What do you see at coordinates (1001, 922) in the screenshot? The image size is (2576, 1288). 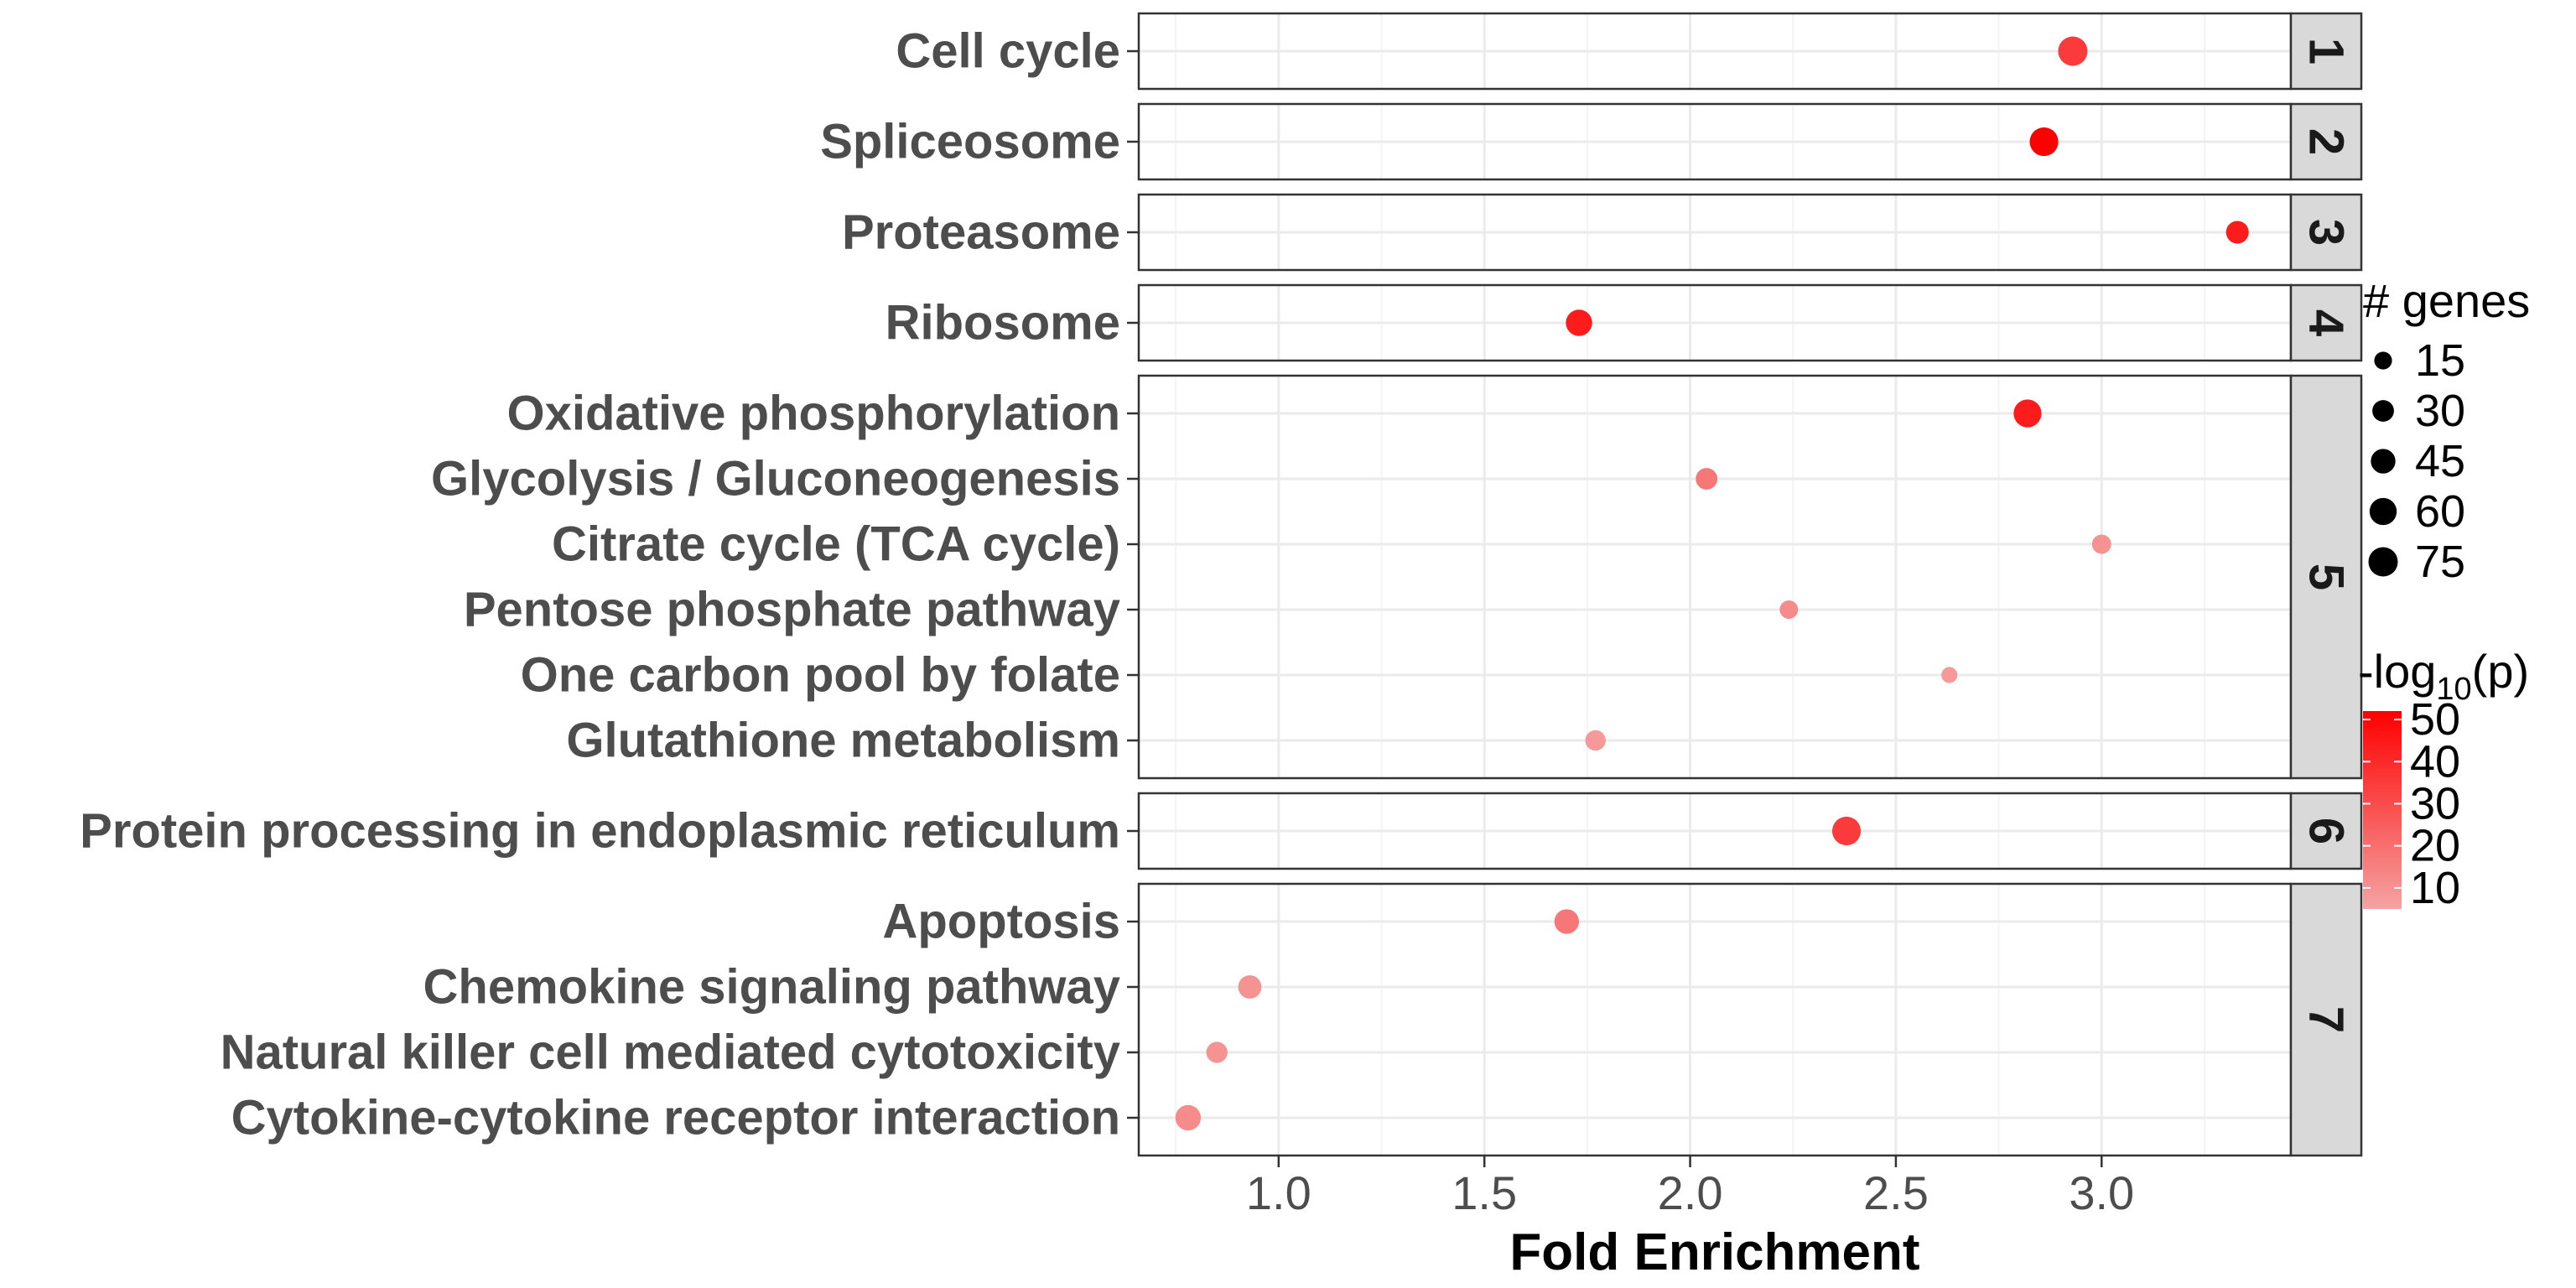 I see `category-label: Apoptosis` at bounding box center [1001, 922].